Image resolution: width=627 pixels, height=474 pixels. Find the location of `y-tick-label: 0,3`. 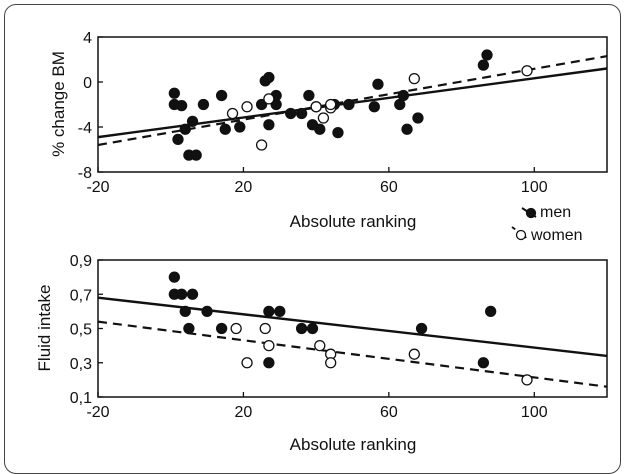

y-tick-label: 0,3 is located at coordinates (81, 364).